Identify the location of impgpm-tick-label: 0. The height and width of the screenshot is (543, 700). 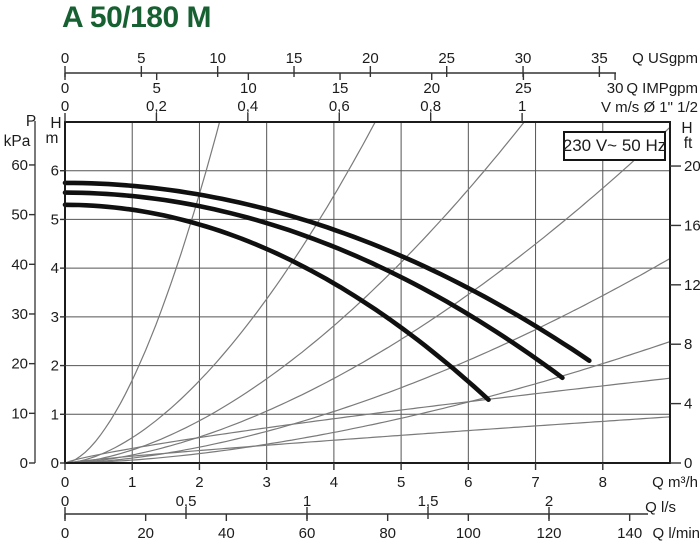
(65, 88).